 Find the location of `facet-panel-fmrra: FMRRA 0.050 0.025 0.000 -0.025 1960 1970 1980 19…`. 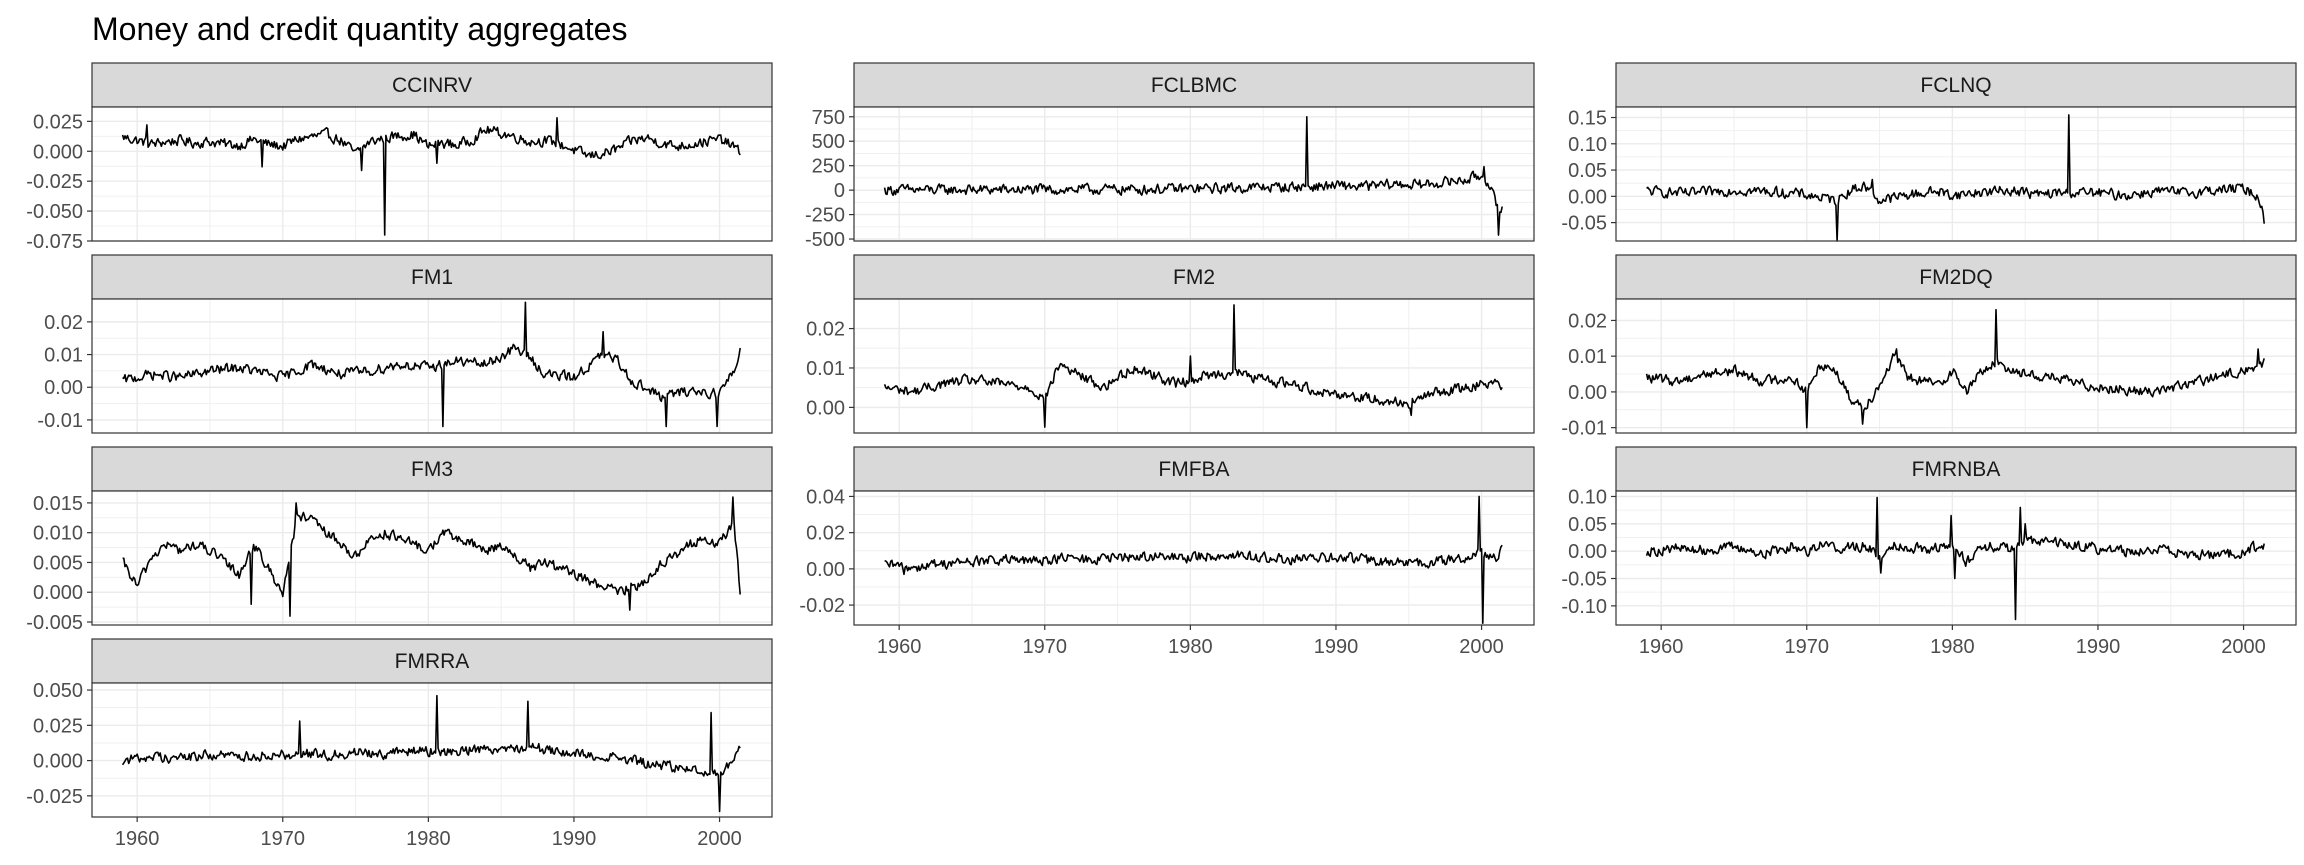

facet-panel-fmrra: FMRRA 0.050 0.025 0.000 -0.025 1960 1970 1980 19… is located at coordinates (399, 744).